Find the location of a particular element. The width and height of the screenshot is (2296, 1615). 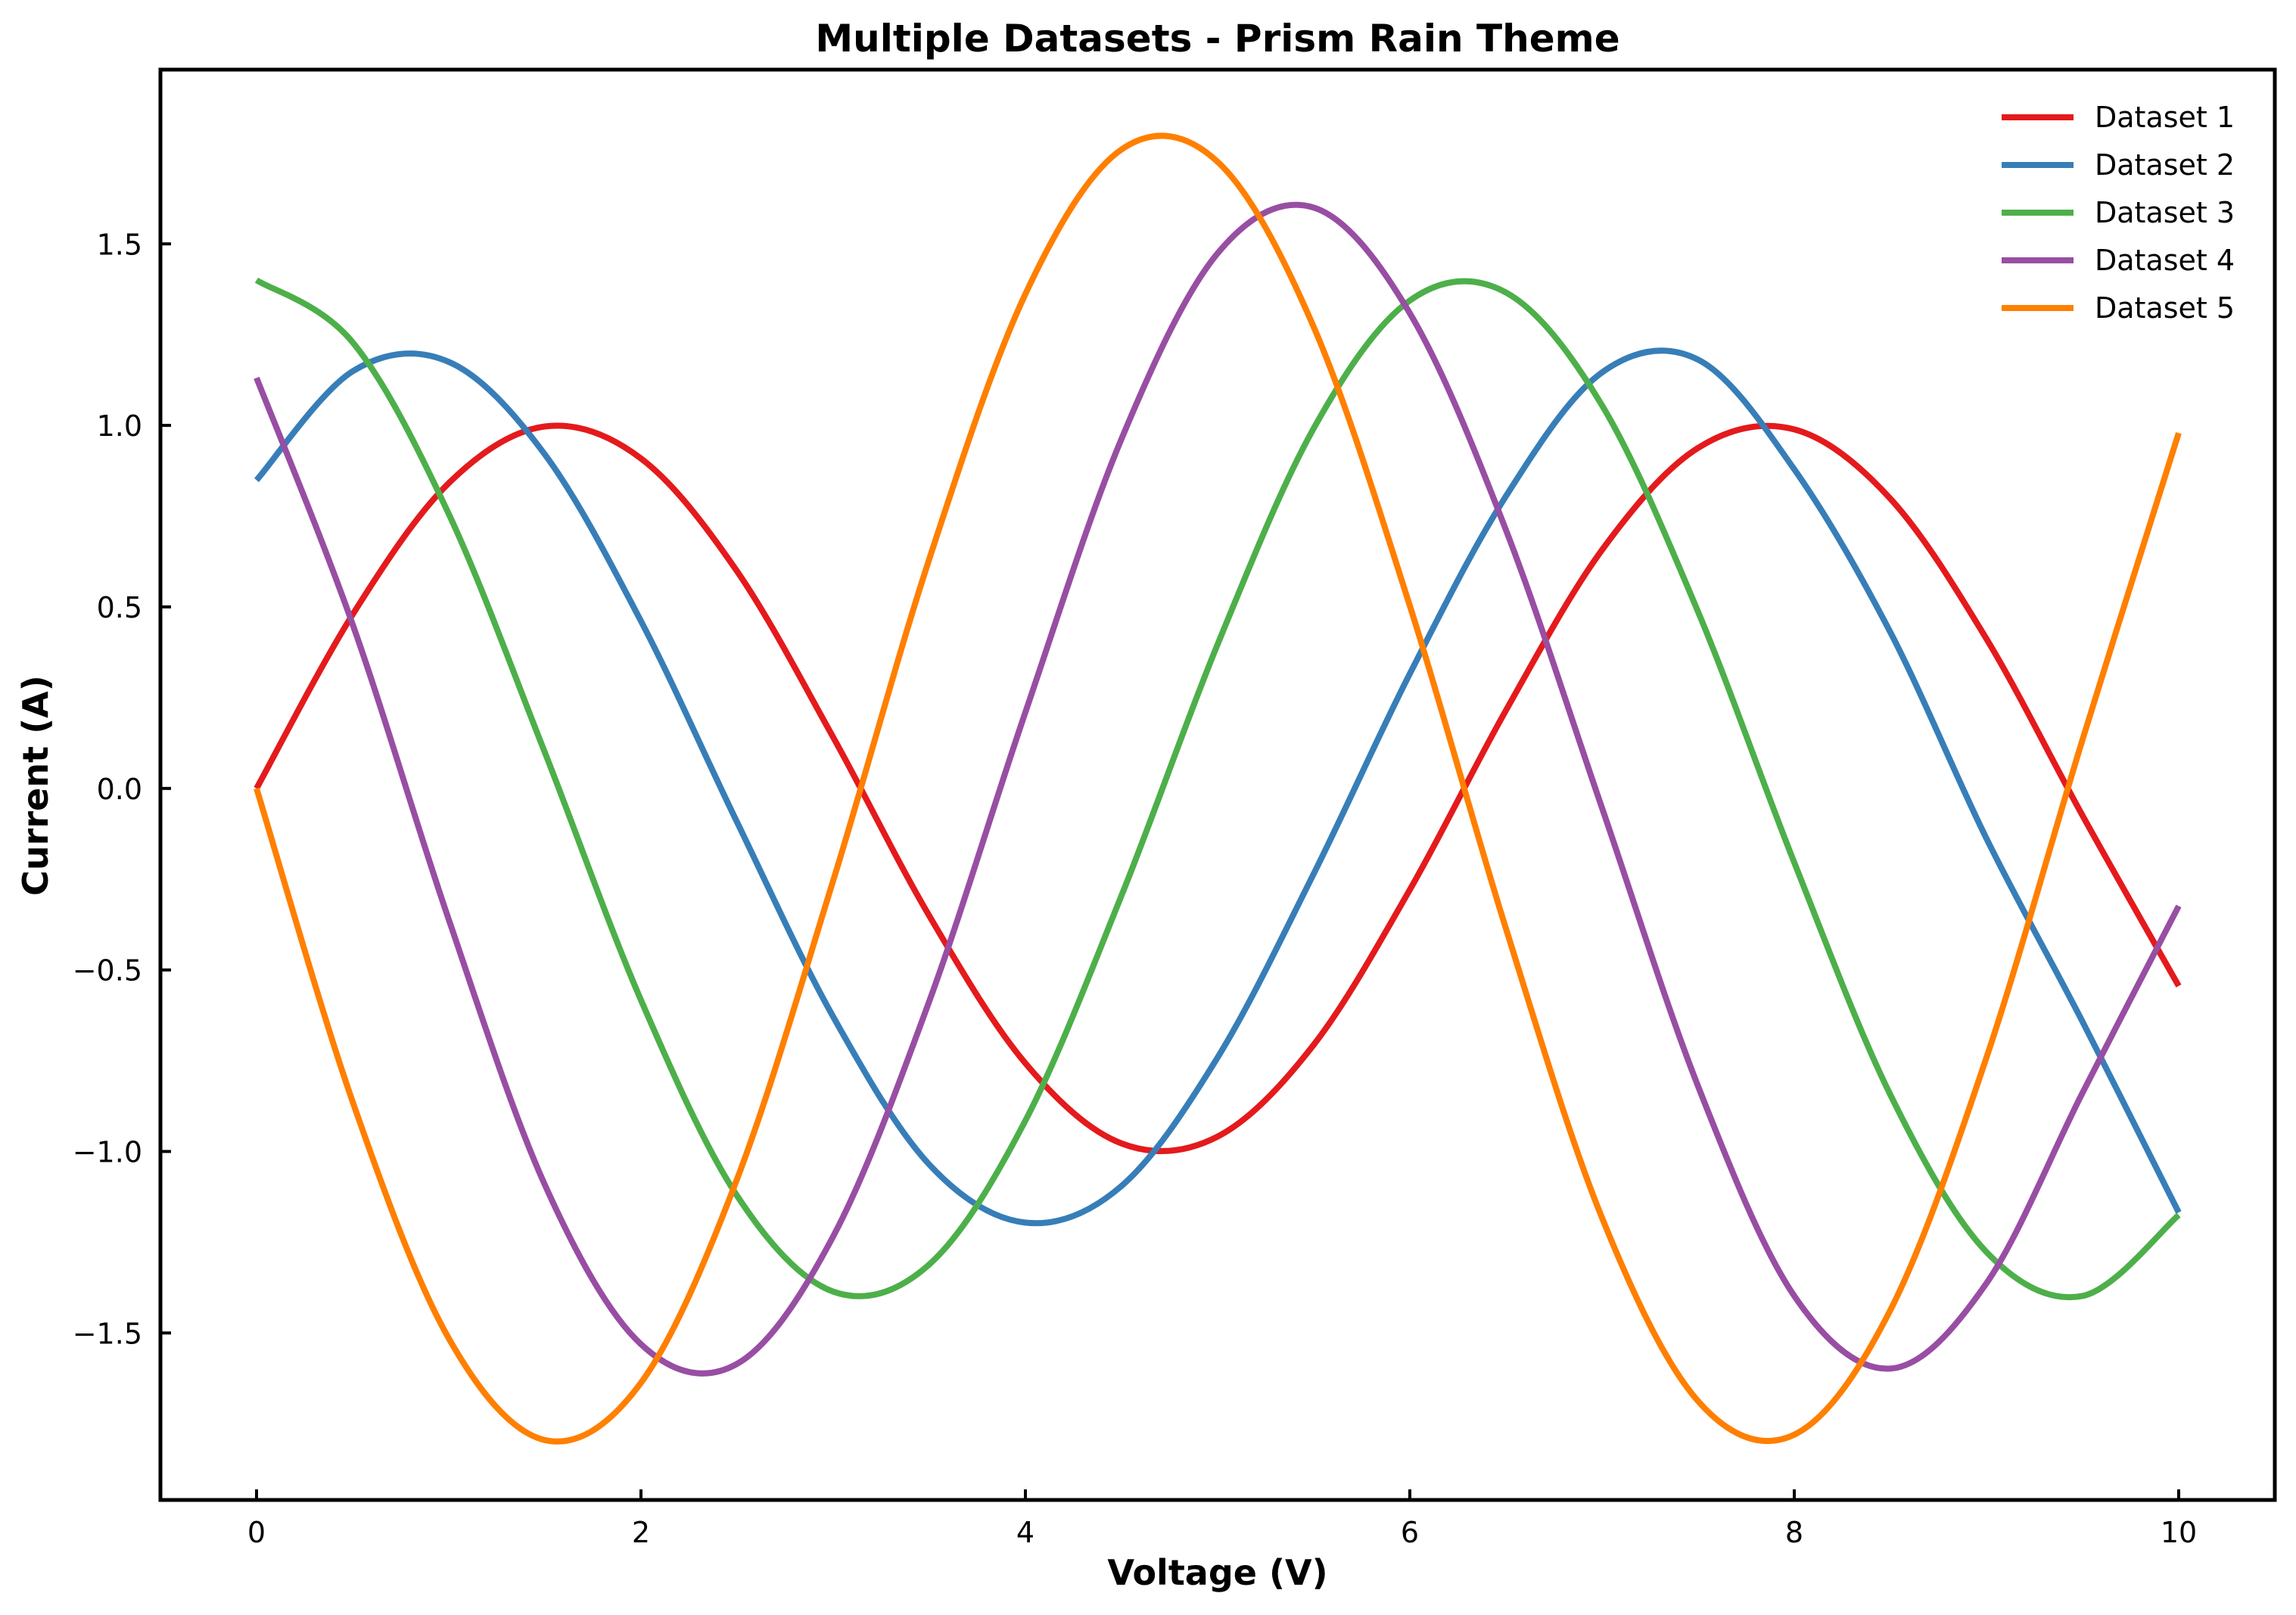

legend-label-2: Dataset 2 is located at coordinates (2165, 165).